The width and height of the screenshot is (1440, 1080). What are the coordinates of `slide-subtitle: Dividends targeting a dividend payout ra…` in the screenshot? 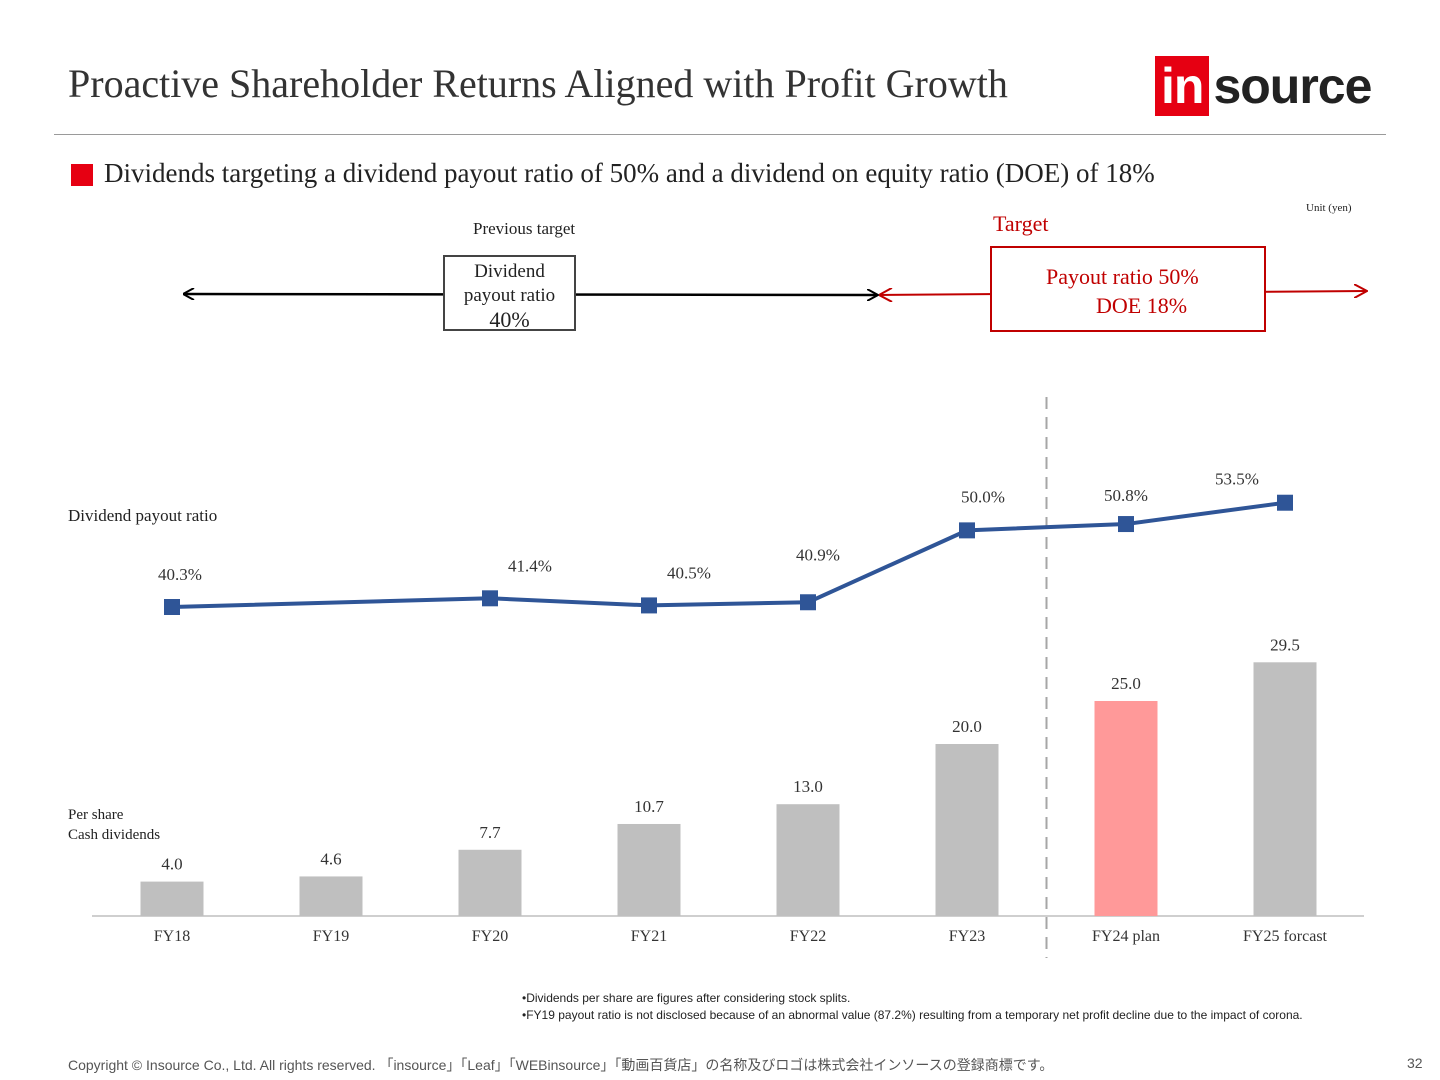 It's located at (629, 173).